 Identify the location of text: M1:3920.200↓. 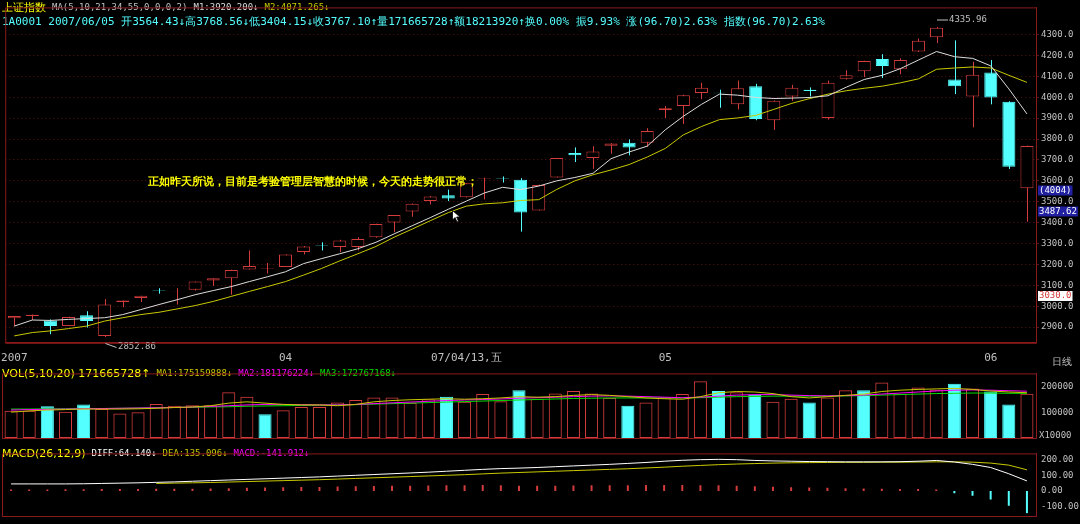
(226, 7).